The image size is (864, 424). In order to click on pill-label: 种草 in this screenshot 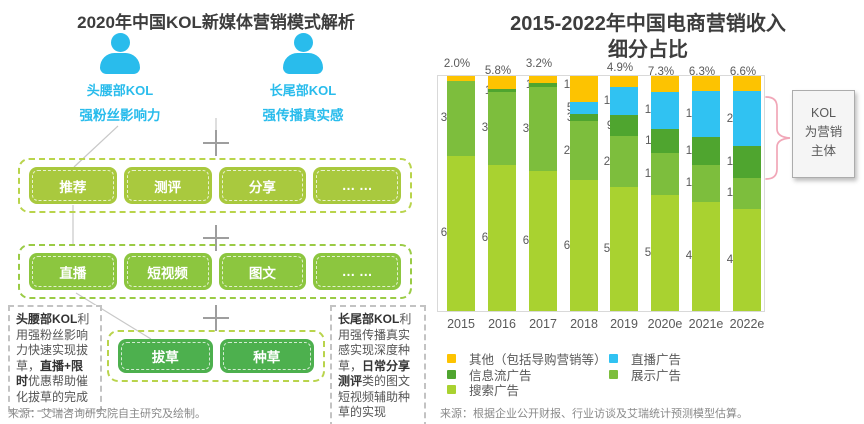, I will do `click(267, 357)`.